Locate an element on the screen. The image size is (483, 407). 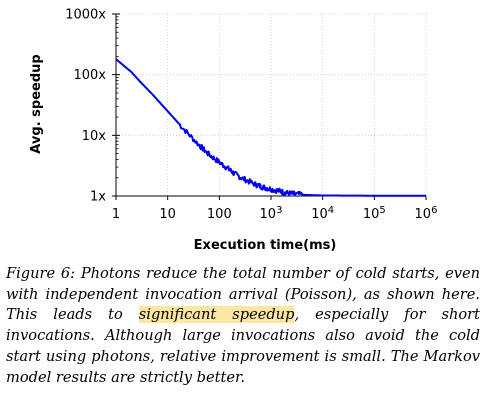
y-tick-label: 10x is located at coordinates (94, 136).